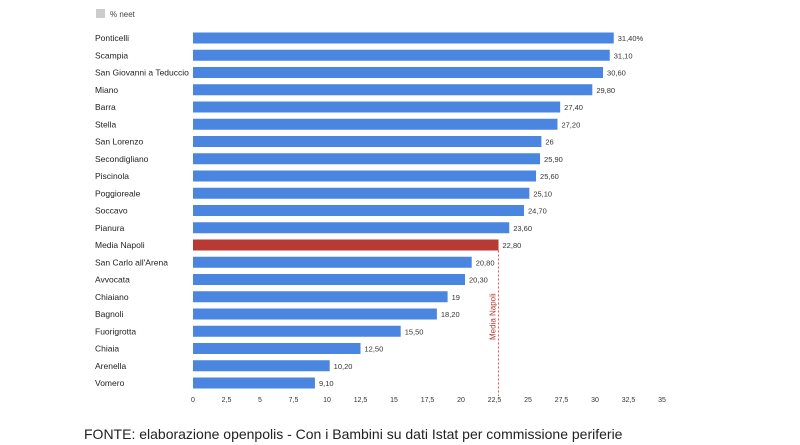 The height and width of the screenshot is (445, 800). What do you see at coordinates (629, 400) in the screenshot?
I see `x-tick-label: 32,5` at bounding box center [629, 400].